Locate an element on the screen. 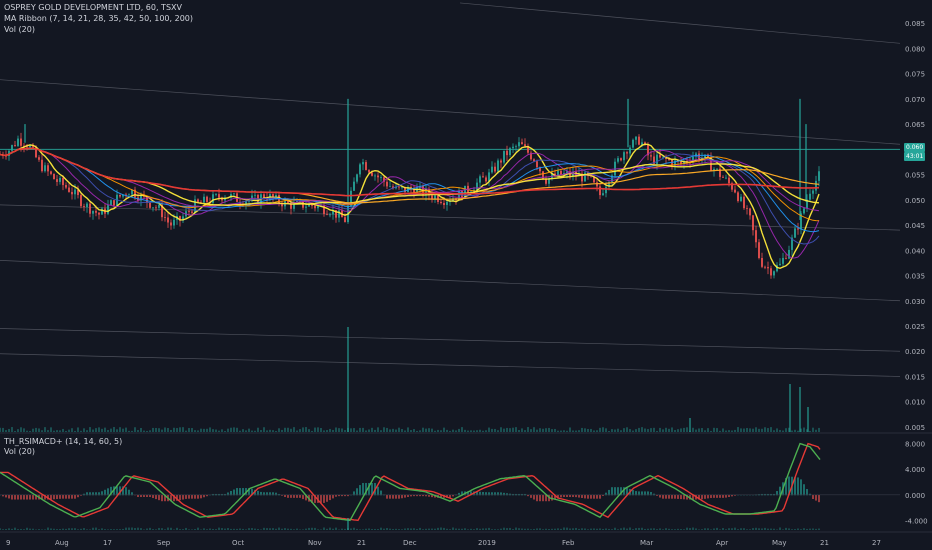 This screenshot has width=932, height=550. indicator-volume-legend: Vol (20) is located at coordinates (19, 451).